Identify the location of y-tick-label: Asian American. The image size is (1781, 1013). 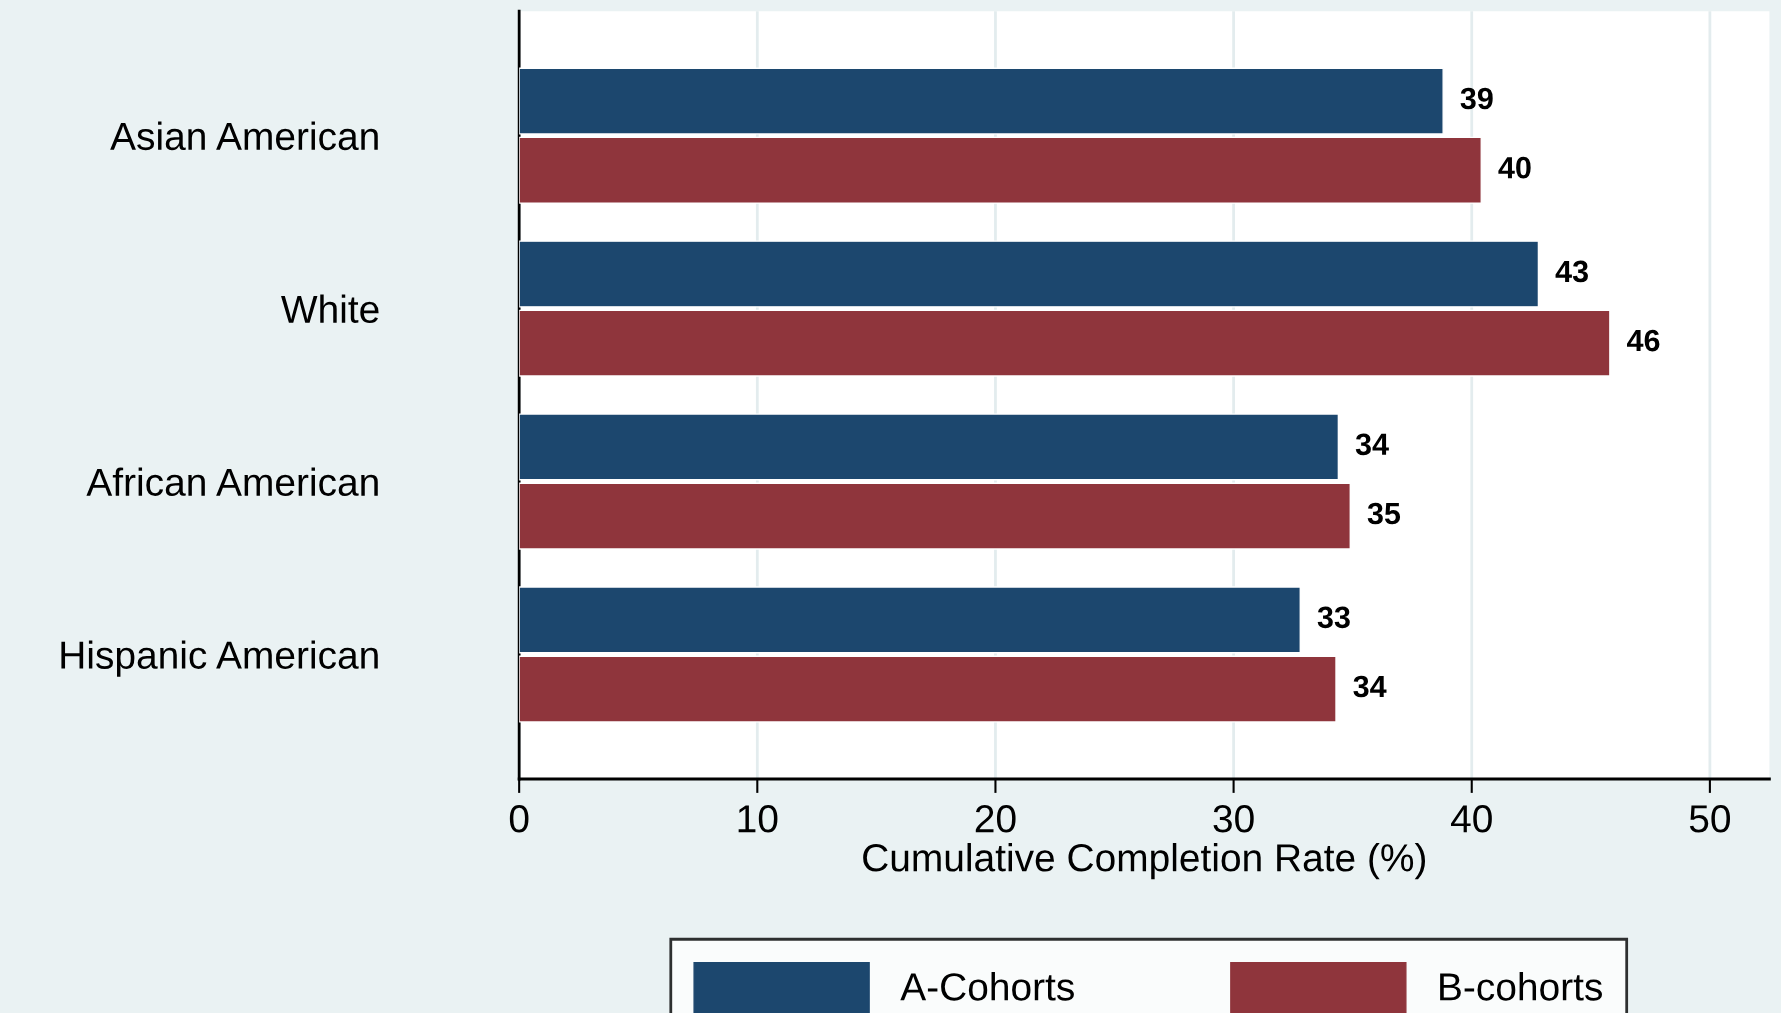
(244, 136).